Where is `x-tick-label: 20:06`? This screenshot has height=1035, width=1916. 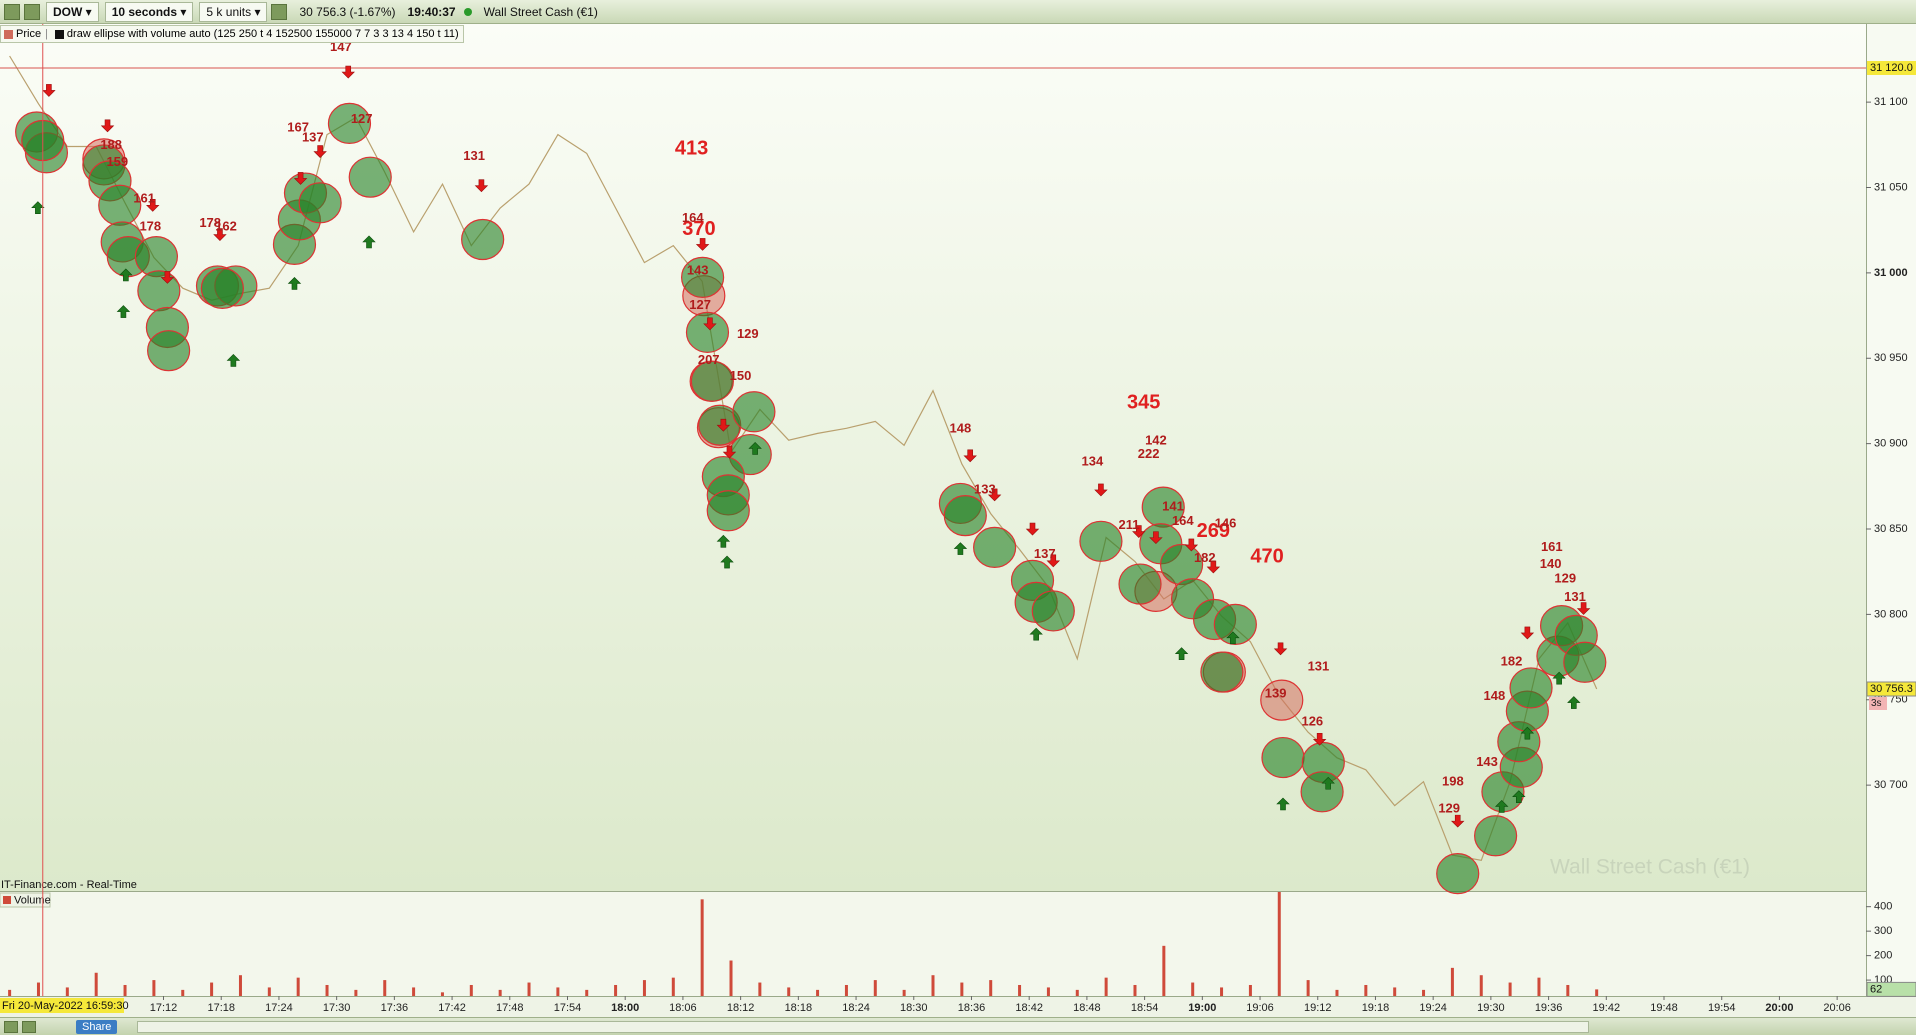 x-tick-label: 20:06 is located at coordinates (1837, 1008).